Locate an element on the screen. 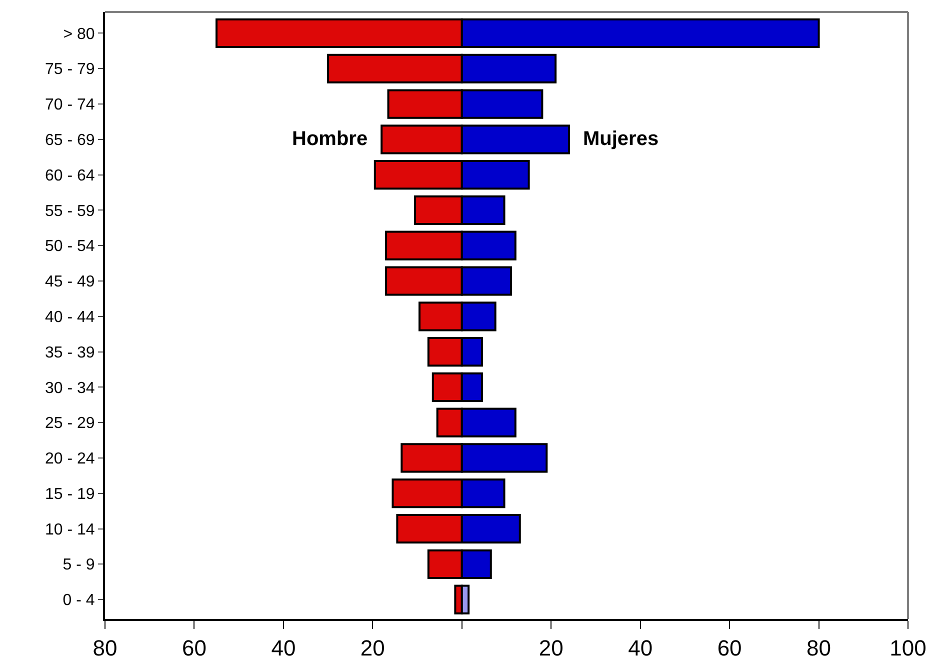 The width and height of the screenshot is (938, 671). y-tick-label: 5 - 9 is located at coordinates (78, 565).